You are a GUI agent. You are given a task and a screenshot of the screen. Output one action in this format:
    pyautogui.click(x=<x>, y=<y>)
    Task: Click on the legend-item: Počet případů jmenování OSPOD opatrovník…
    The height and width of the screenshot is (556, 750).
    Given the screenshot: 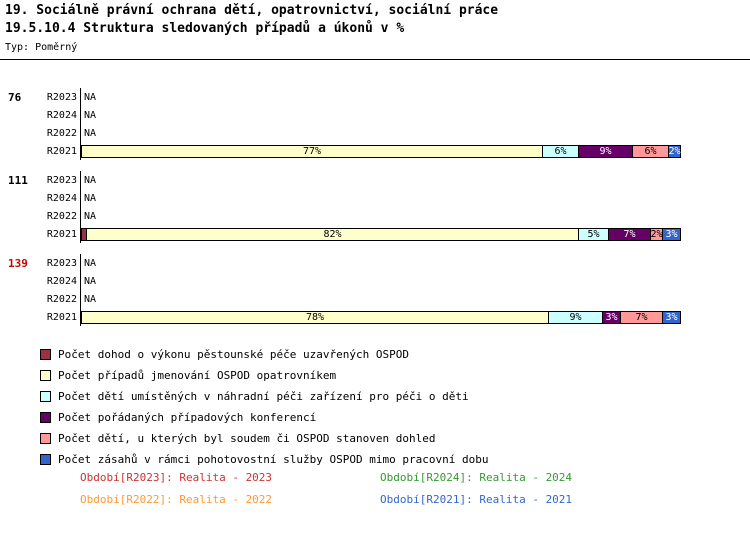 What is the action you would take?
    pyautogui.click(x=264, y=375)
    